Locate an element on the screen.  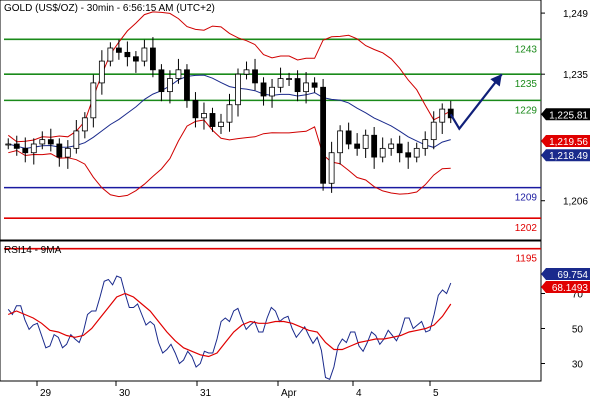
moving-average-line is located at coordinates (229, 111).